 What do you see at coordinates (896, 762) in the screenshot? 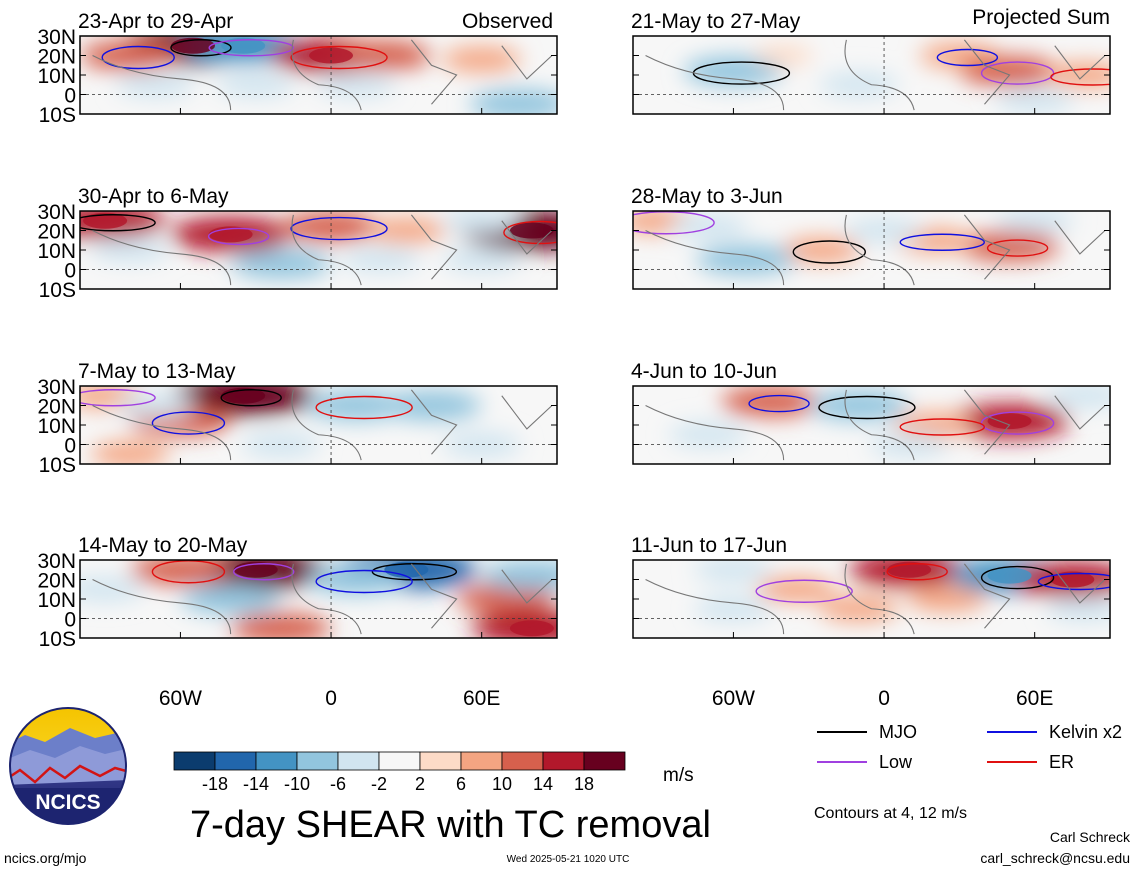
I see `legend-label: Low` at bounding box center [896, 762].